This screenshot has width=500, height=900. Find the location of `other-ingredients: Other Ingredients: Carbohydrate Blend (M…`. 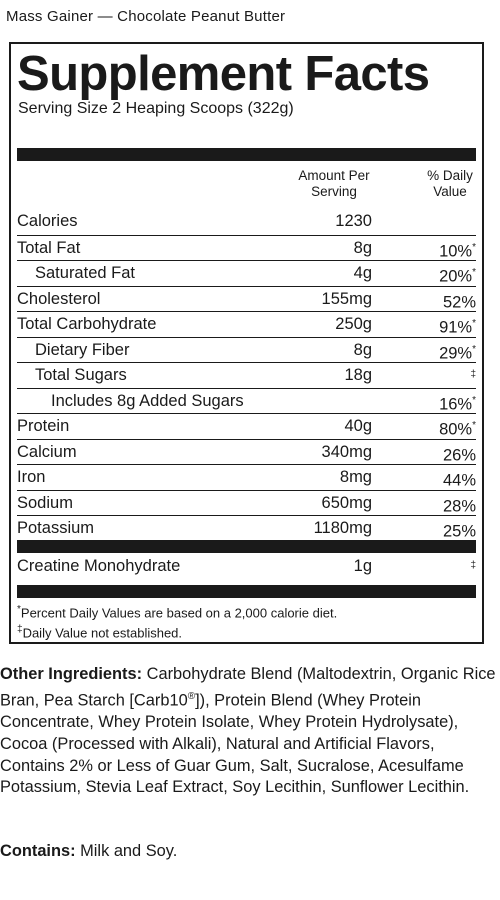

other-ingredients: Other Ingredients: Carbohydrate Blend (M… is located at coordinates (248, 731).